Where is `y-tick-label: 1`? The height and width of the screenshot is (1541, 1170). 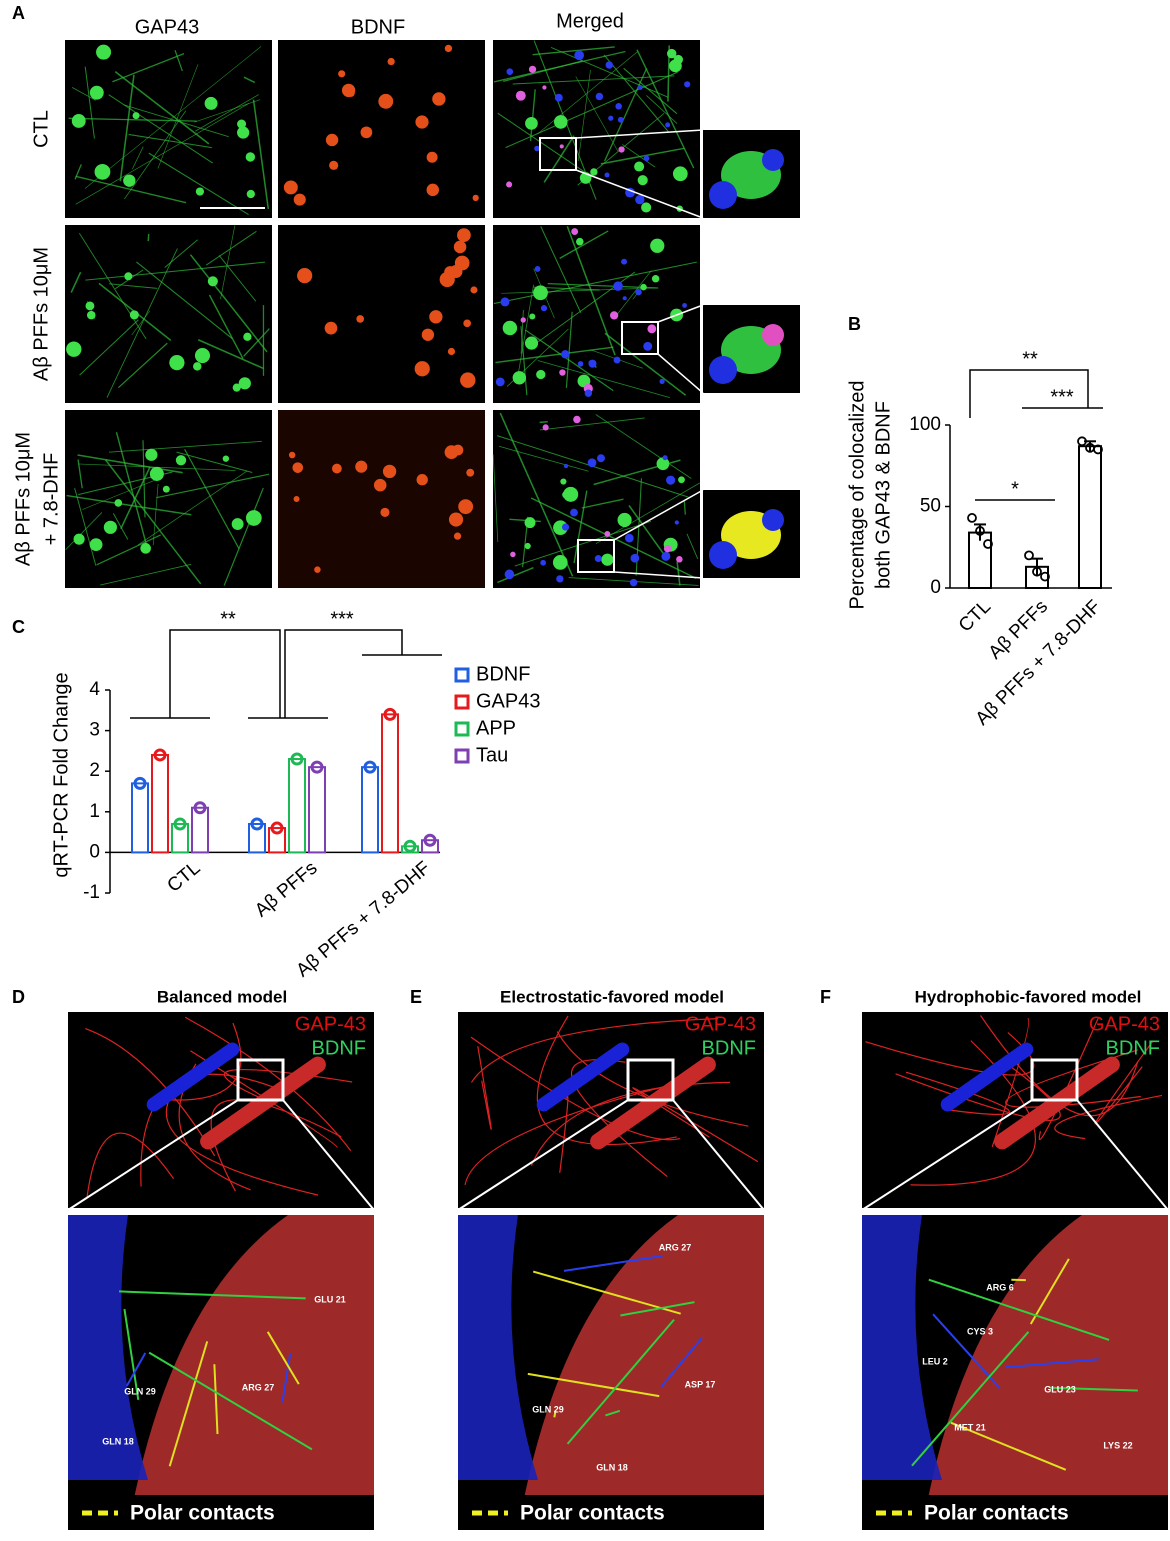 y-tick-label: 1 is located at coordinates (94, 811).